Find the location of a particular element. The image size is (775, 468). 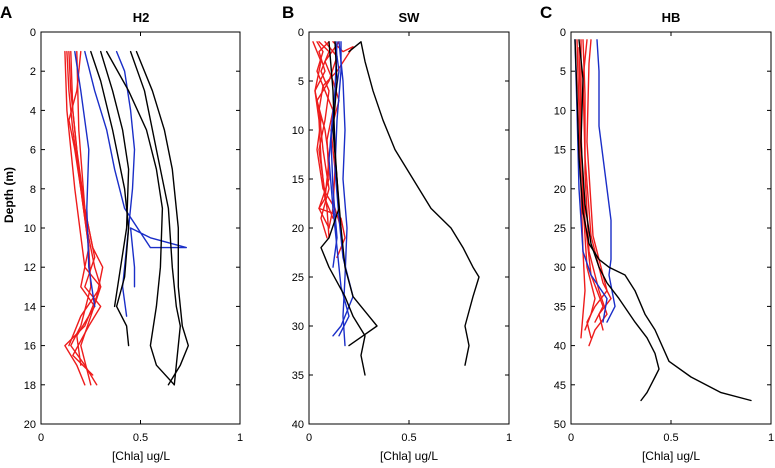

panel-c-y-tick-label: 20 is located at coordinates (560, 190).